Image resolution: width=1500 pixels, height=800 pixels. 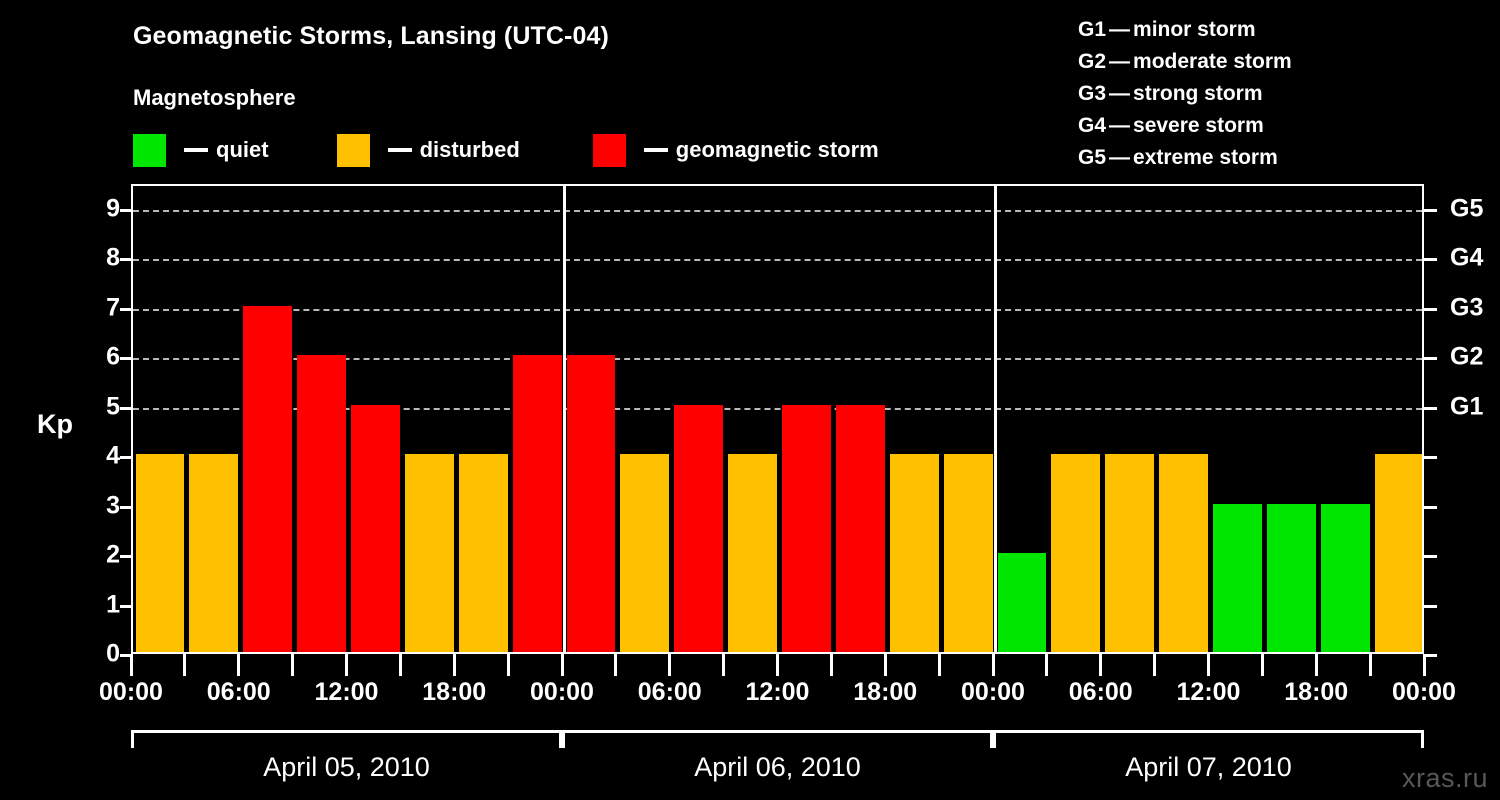 I want to click on legend-item-storm: geomagnetic storm, so click(x=735, y=150).